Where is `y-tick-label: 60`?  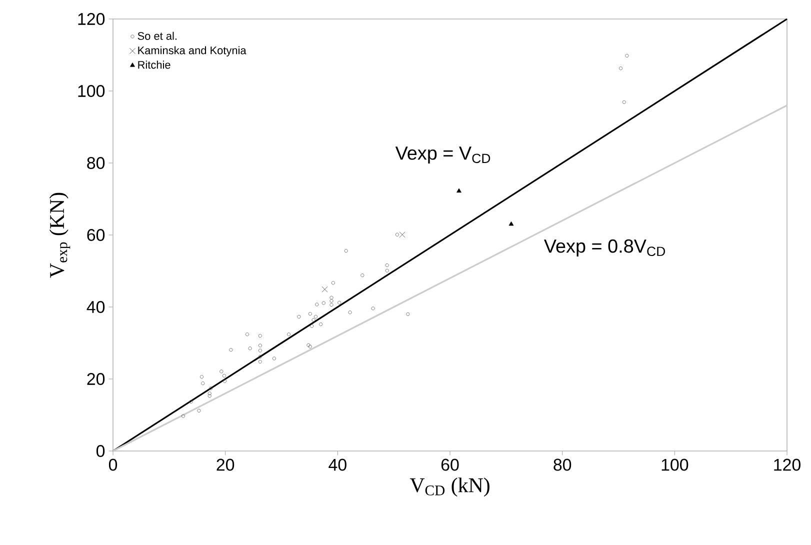
y-tick-label: 60 is located at coordinates (96, 235).